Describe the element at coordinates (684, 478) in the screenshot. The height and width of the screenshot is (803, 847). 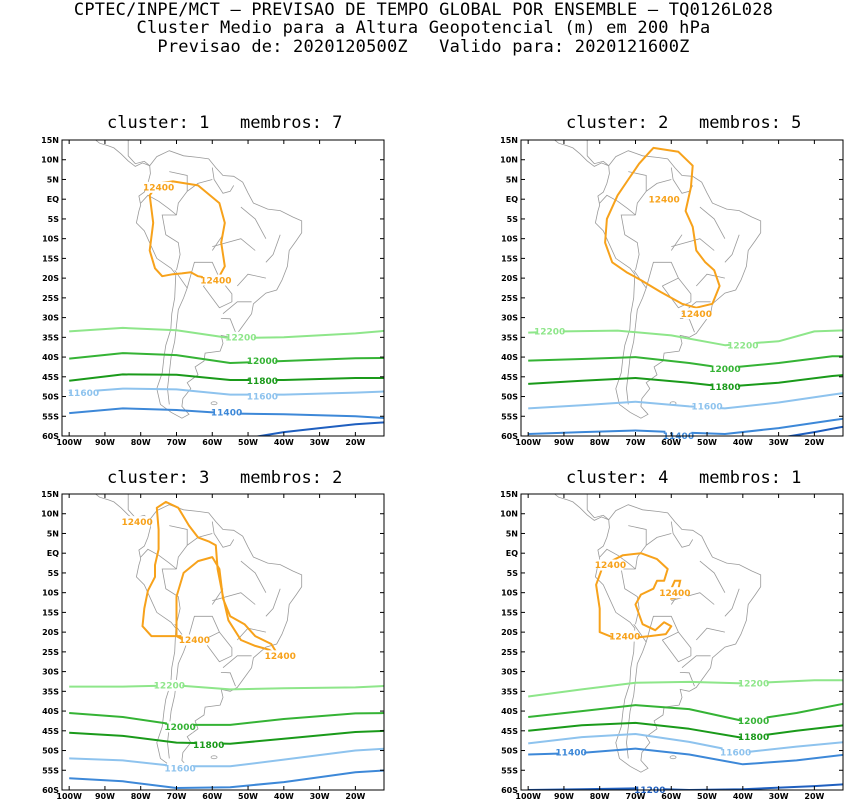
I see `panel-4-title: cluster: 4 membros: 1` at that location.